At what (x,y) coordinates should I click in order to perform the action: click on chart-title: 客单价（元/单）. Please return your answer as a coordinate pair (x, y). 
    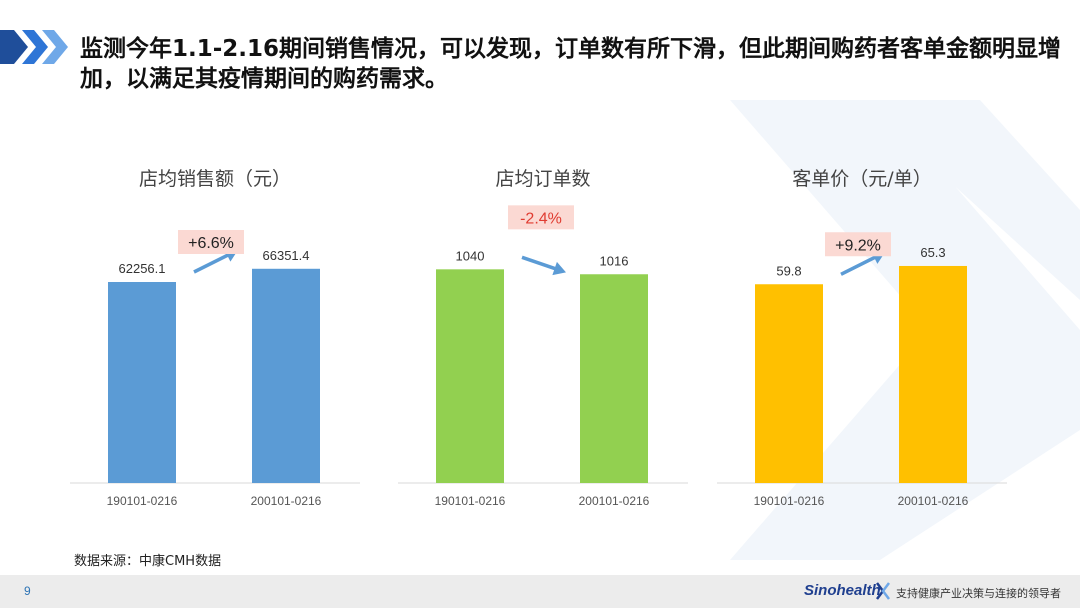
    Looking at the image, I should click on (862, 179).